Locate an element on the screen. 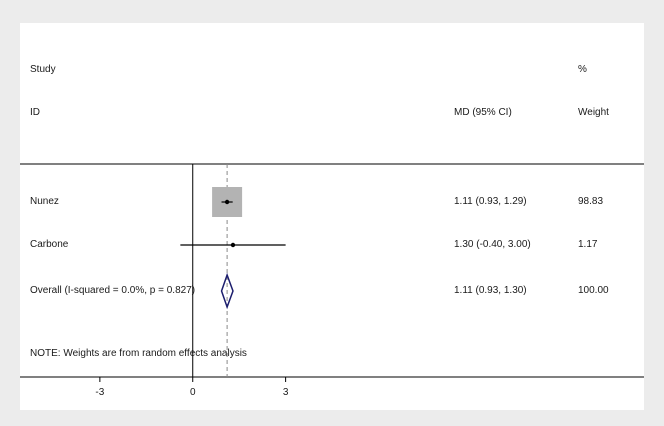  x-tick-label: 3 is located at coordinates (285, 392).